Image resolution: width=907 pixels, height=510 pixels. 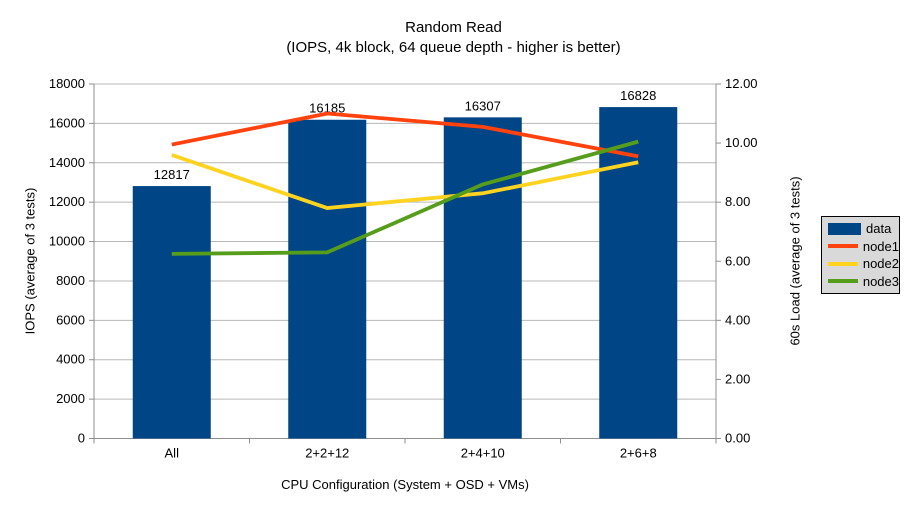 I want to click on y2-axis-tick-label: 0.00, so click(x=737, y=438).